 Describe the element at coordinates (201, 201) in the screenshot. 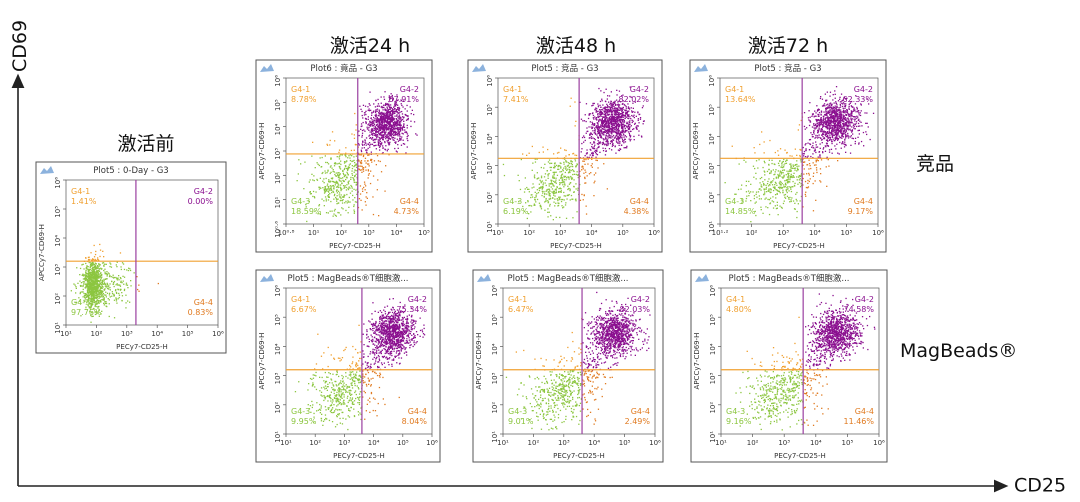

I see `quadrant-value: 0.00%` at that location.